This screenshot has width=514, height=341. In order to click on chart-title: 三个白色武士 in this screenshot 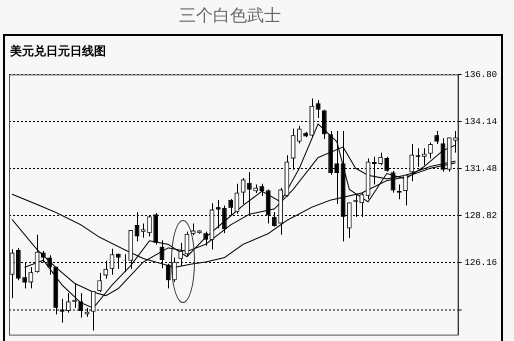, I will do `click(230, 16)`.